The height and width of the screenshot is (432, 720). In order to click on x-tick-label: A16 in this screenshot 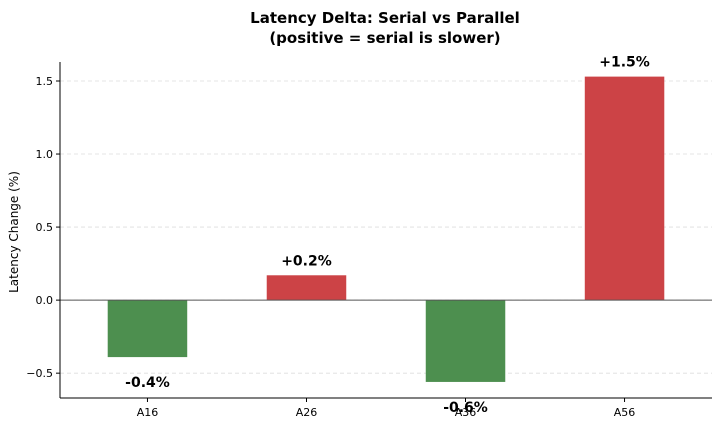, I will do `click(148, 412)`.